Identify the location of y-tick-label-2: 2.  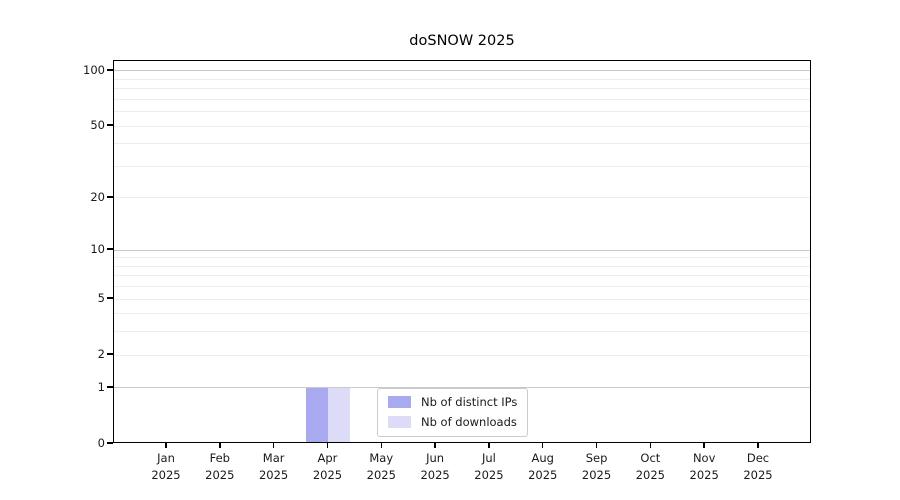
(101, 354).